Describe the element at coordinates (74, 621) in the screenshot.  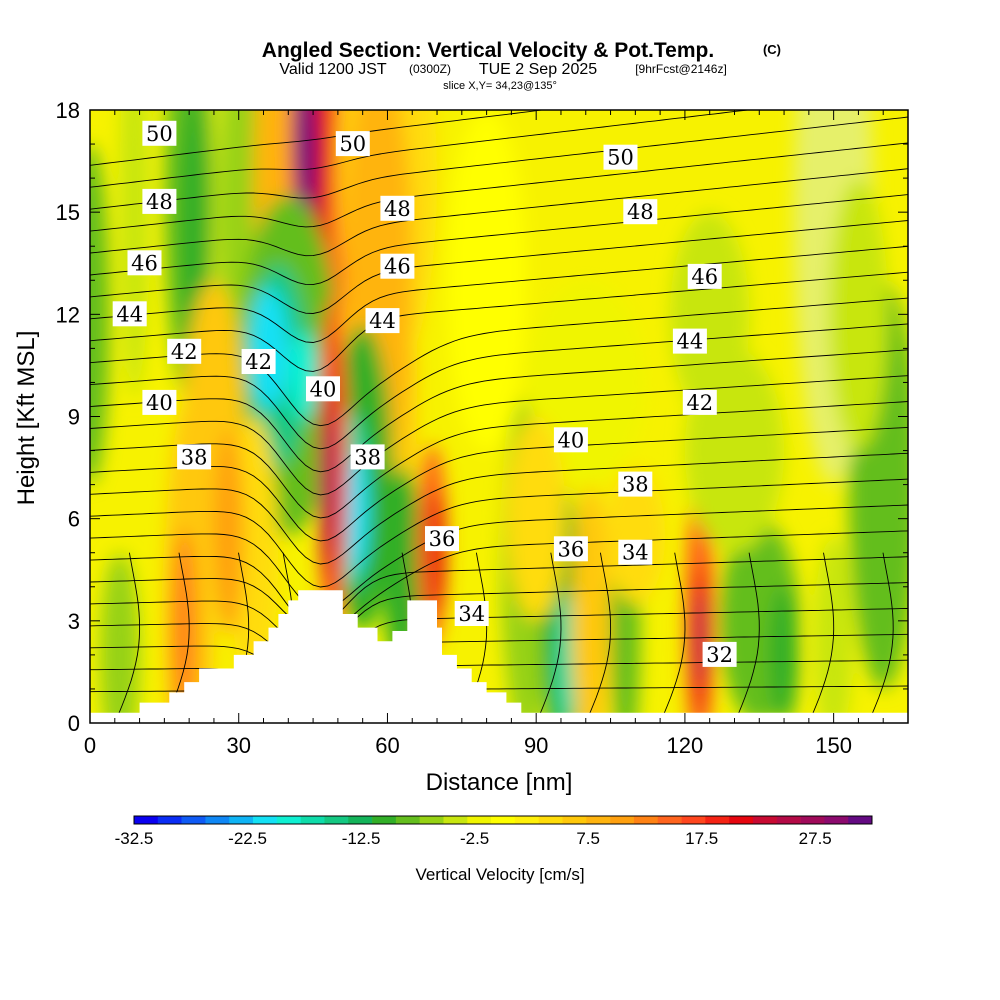
I see `y-tick-label: 3` at that location.